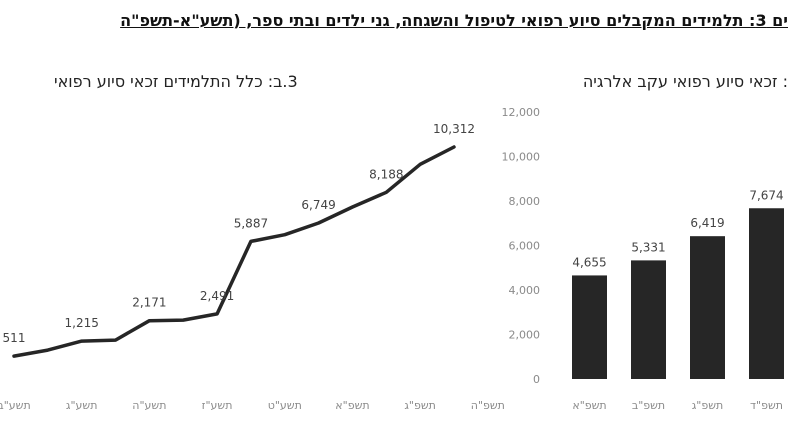 This screenshot has height=445, width=792. I want to click on x-tick-label: תשע"ב, so click(15, 405).